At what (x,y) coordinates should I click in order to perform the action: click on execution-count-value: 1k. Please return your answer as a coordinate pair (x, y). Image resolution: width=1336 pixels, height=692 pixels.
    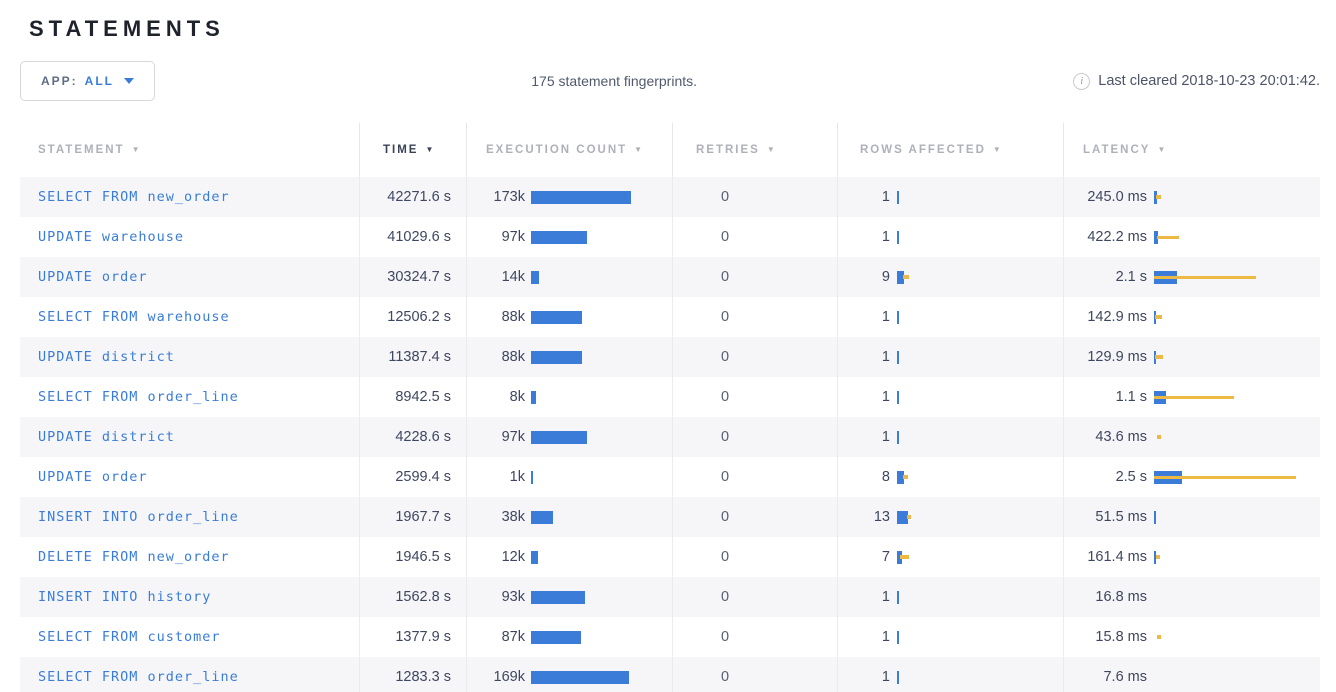
    Looking at the image, I should click on (517, 477).